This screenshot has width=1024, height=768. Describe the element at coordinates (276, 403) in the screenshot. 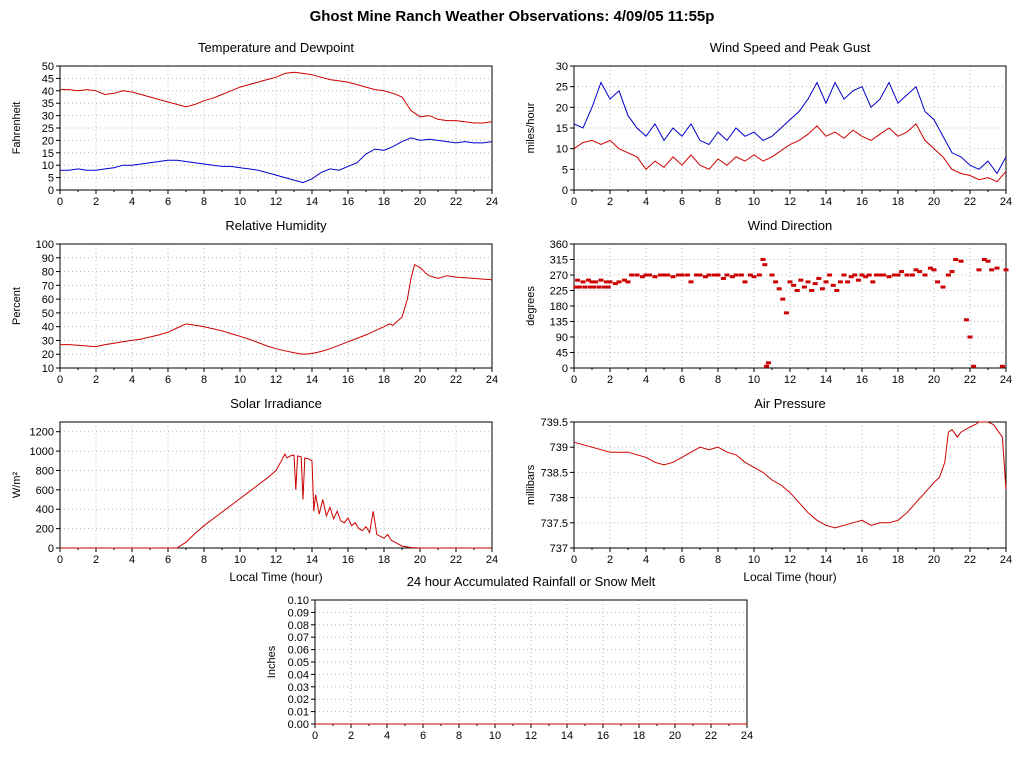

I see `svg-text: Solar Irradiance` at that location.